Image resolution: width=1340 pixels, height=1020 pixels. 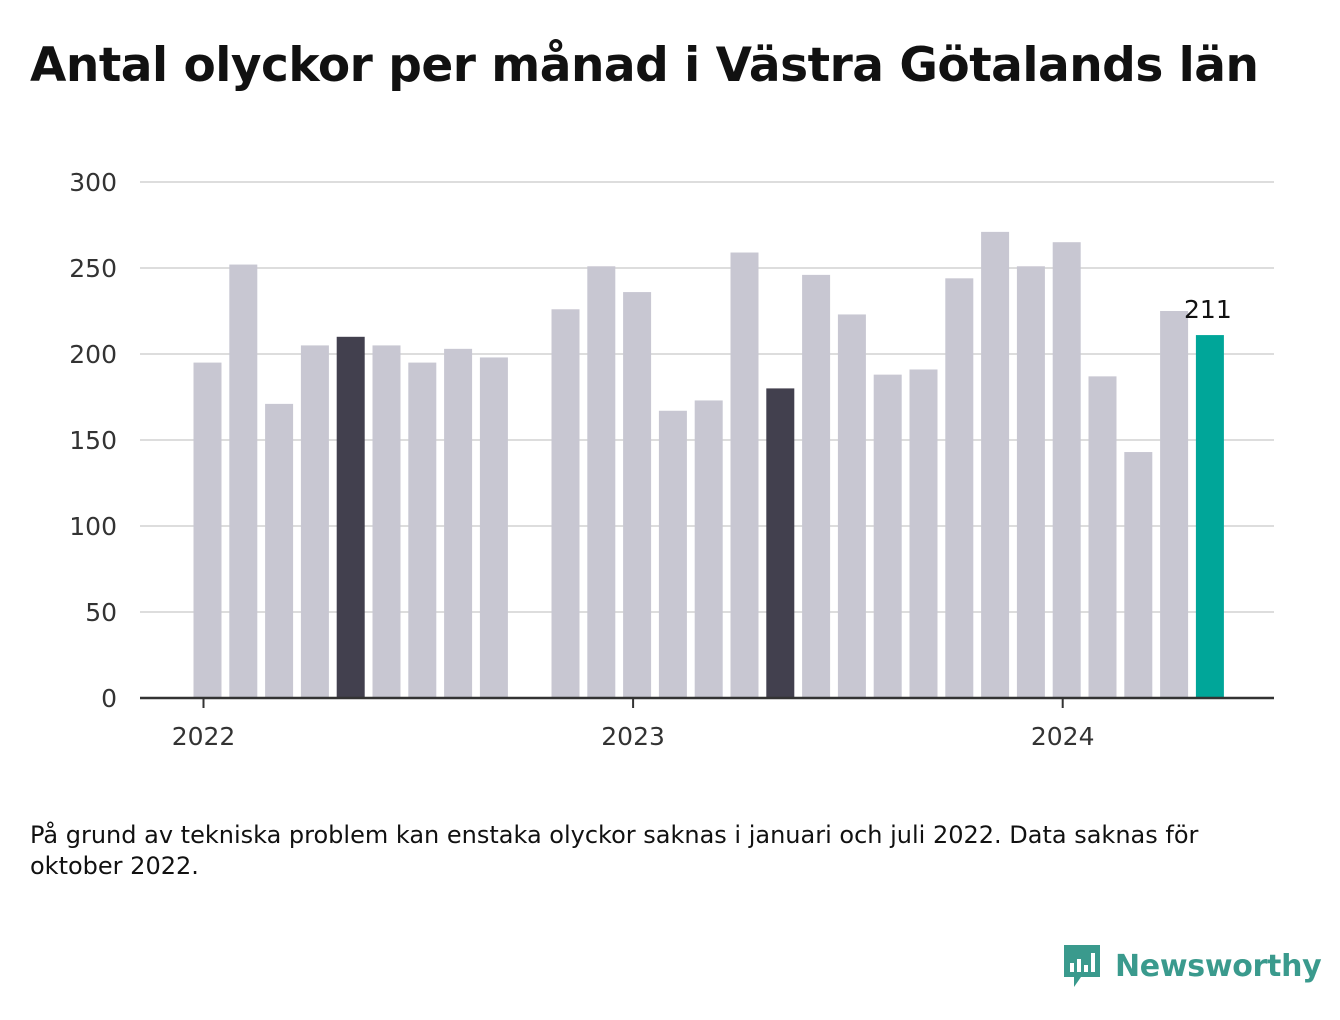 I want to click on y-tick-label: 100, so click(x=93, y=526).